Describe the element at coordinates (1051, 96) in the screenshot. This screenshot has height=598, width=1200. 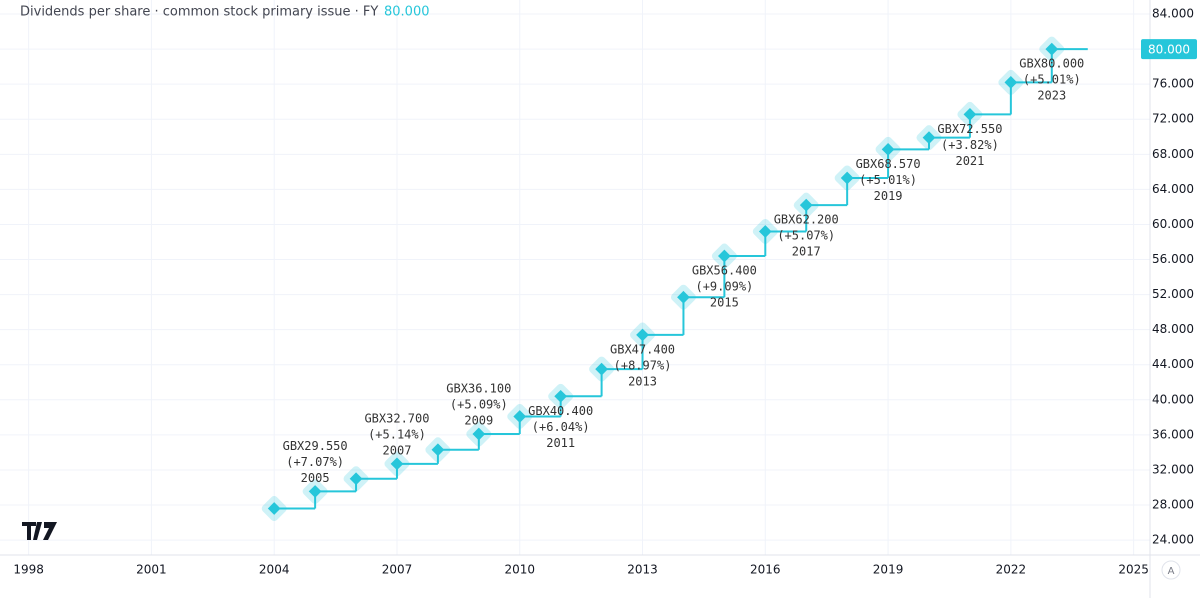
I see `data-label: 2023` at that location.